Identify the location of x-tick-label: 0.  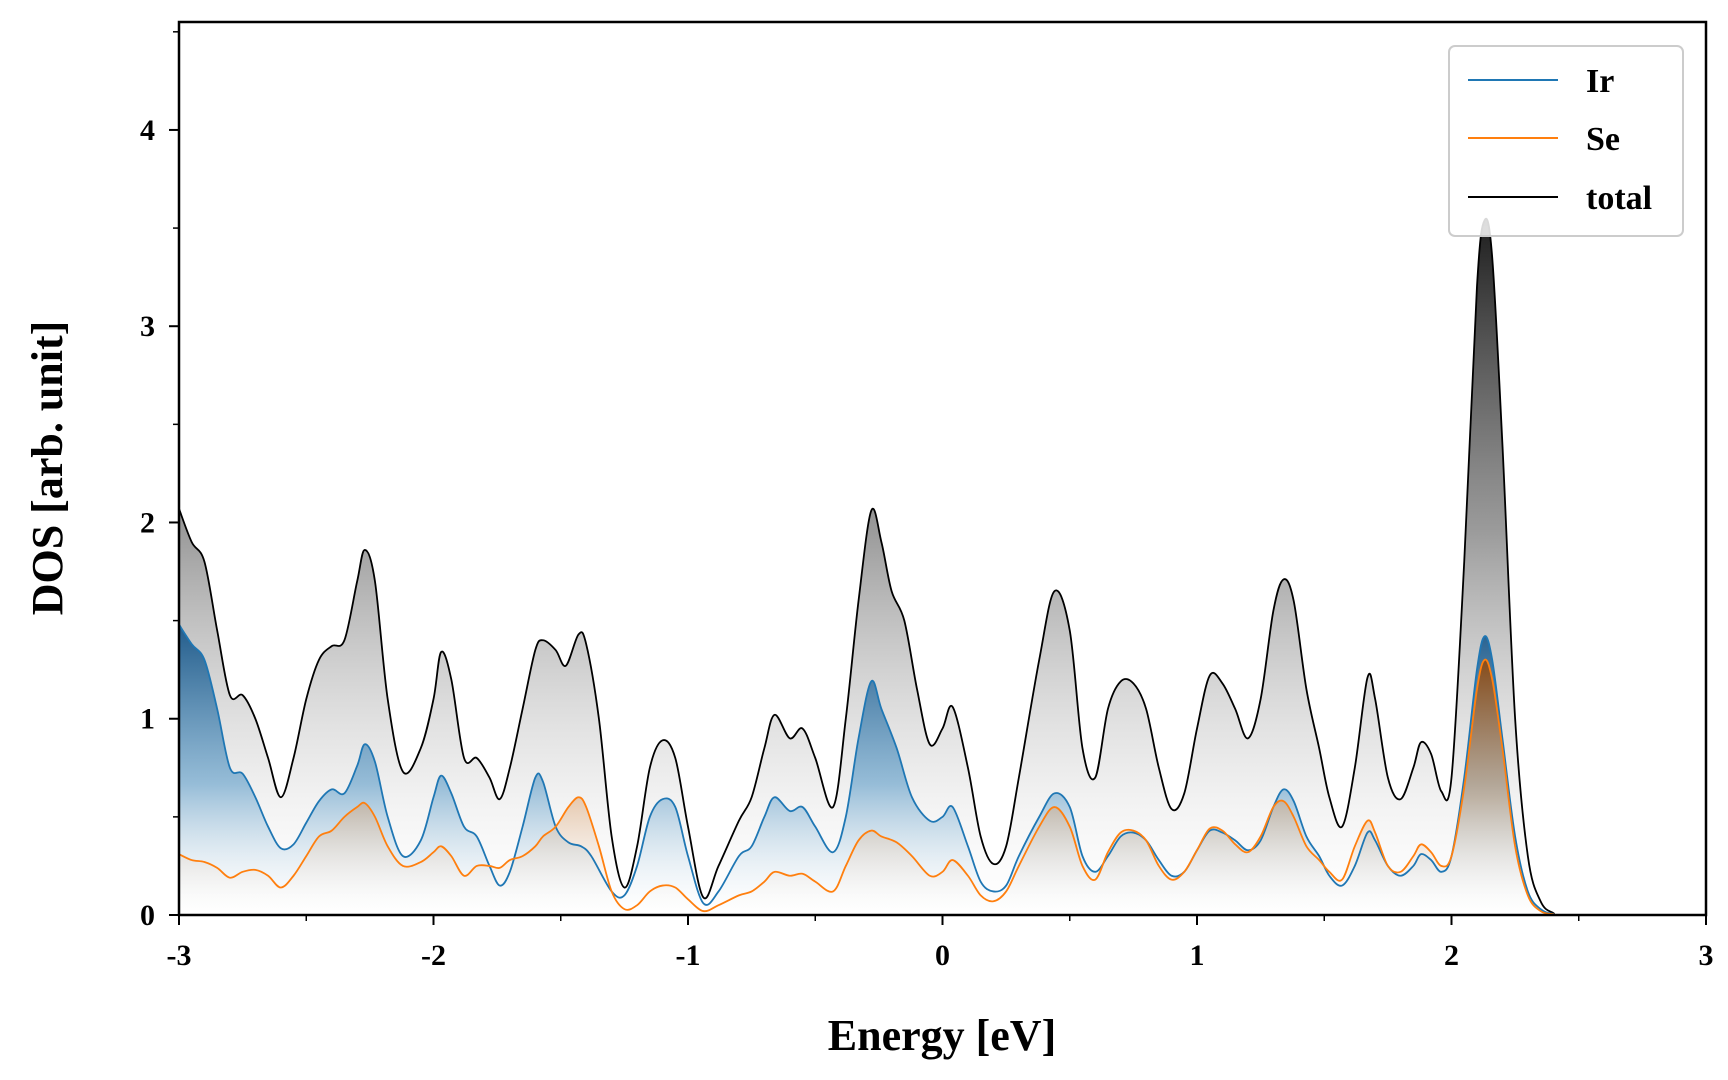
(942, 955).